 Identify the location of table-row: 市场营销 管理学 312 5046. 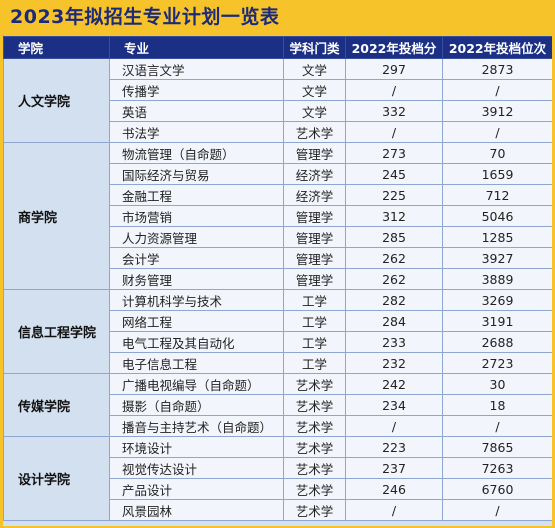
(278, 216).